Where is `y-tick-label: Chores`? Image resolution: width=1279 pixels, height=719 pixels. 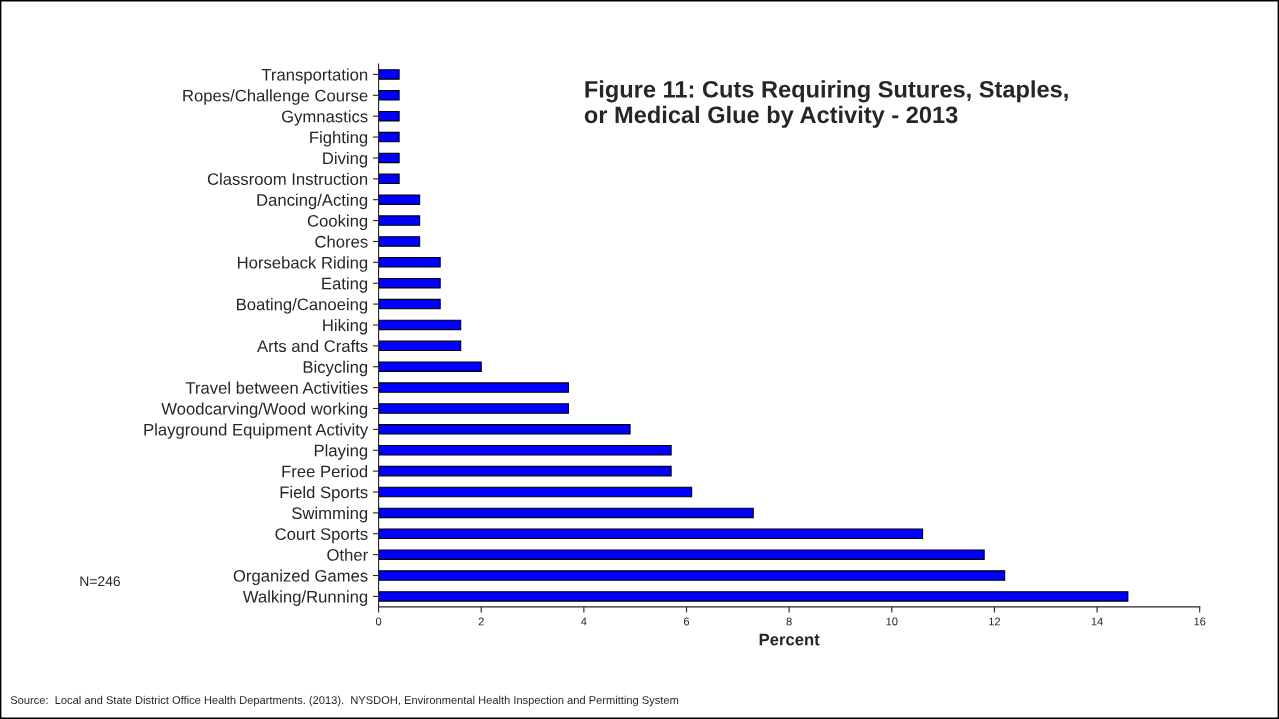
y-tick-label: Chores is located at coordinates (341, 241).